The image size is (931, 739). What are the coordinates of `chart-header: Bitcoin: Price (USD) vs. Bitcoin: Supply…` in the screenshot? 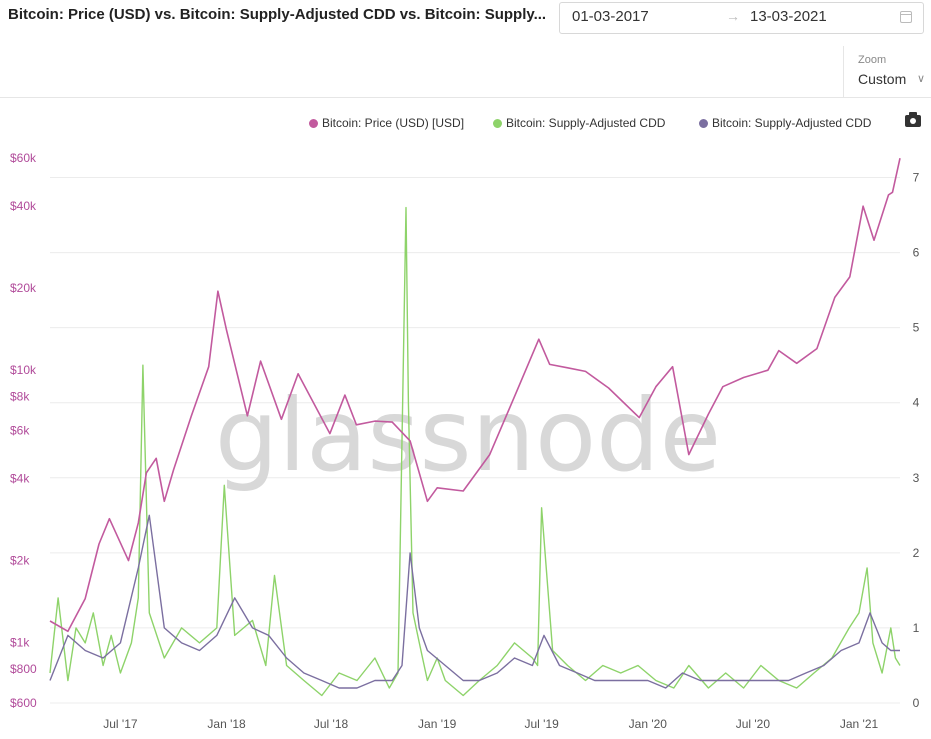 It's located at (465, 20).